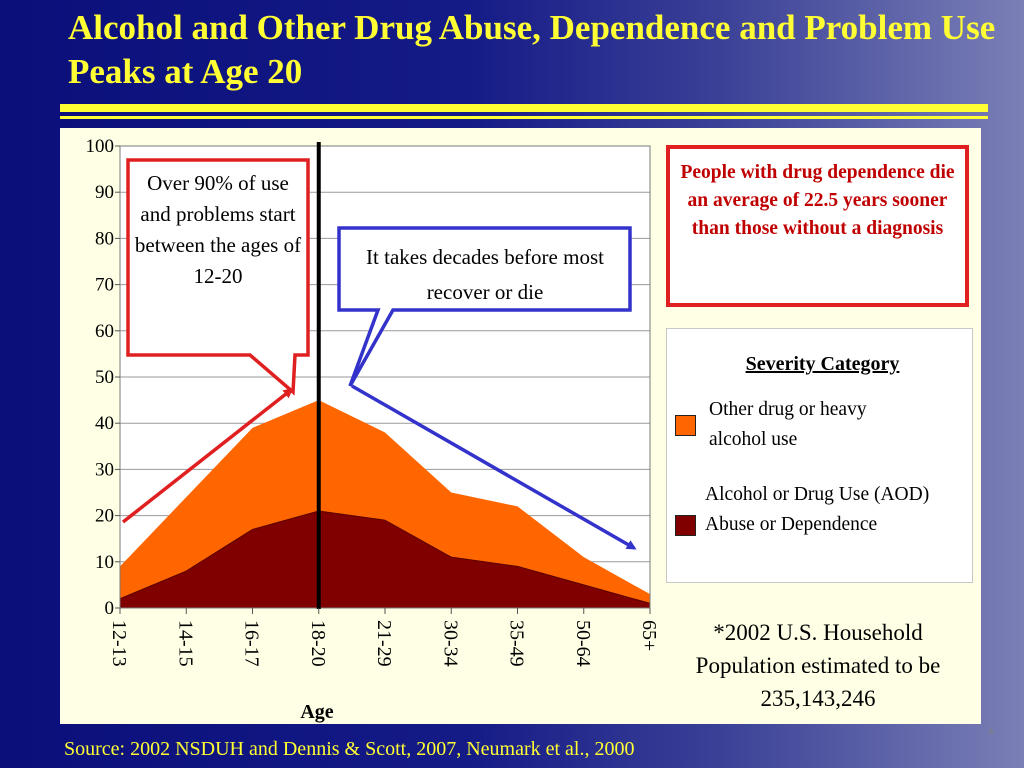  I want to click on y-tick-label: 70, so click(104, 285).